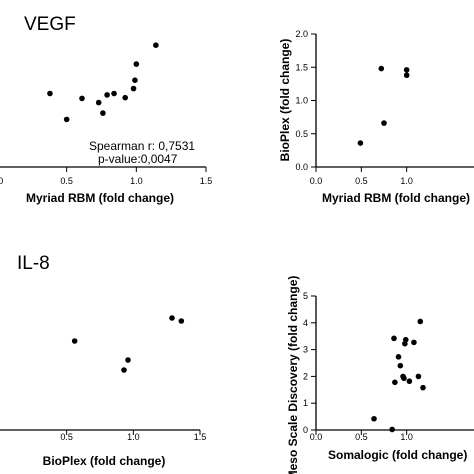 The width and height of the screenshot is (474, 474). Describe the element at coordinates (305, 403) in the screenshot. I see `y-tick-label: 1` at that location.